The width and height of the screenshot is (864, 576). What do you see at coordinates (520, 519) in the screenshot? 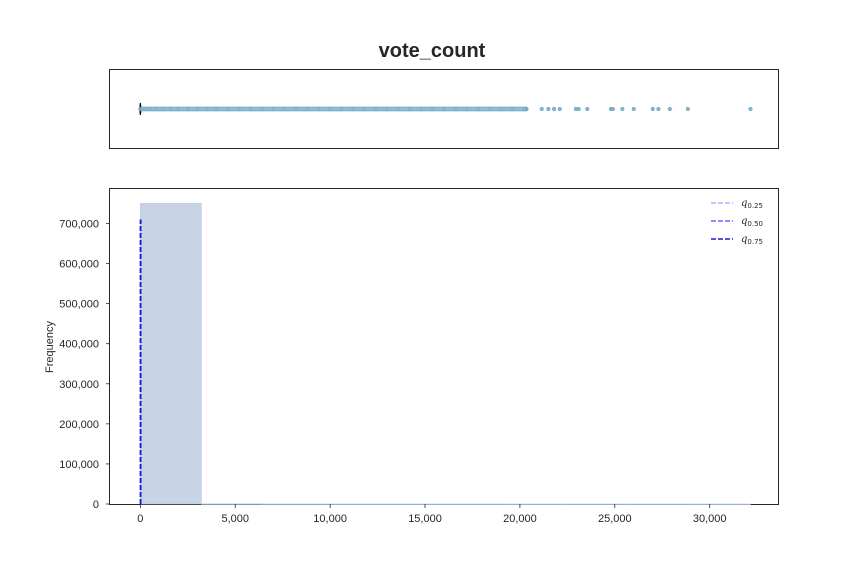
I see `x-tick-label: 20,000` at bounding box center [520, 519].